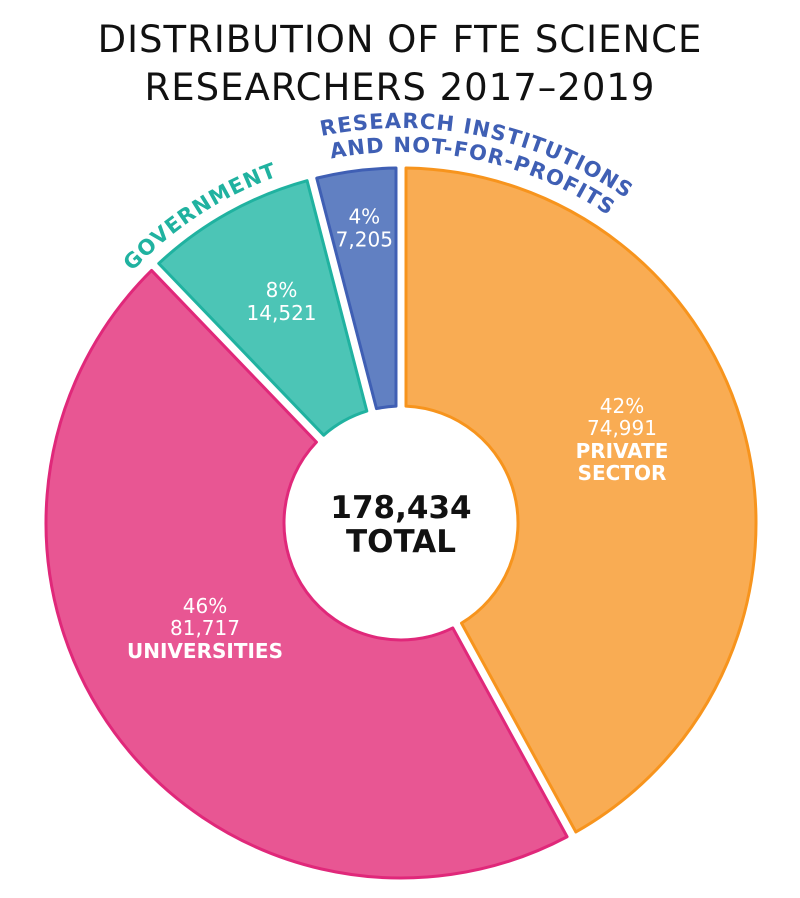  Describe the element at coordinates (622, 473) in the screenshot. I see `label-name-private-sector-1: SECTOR` at that location.